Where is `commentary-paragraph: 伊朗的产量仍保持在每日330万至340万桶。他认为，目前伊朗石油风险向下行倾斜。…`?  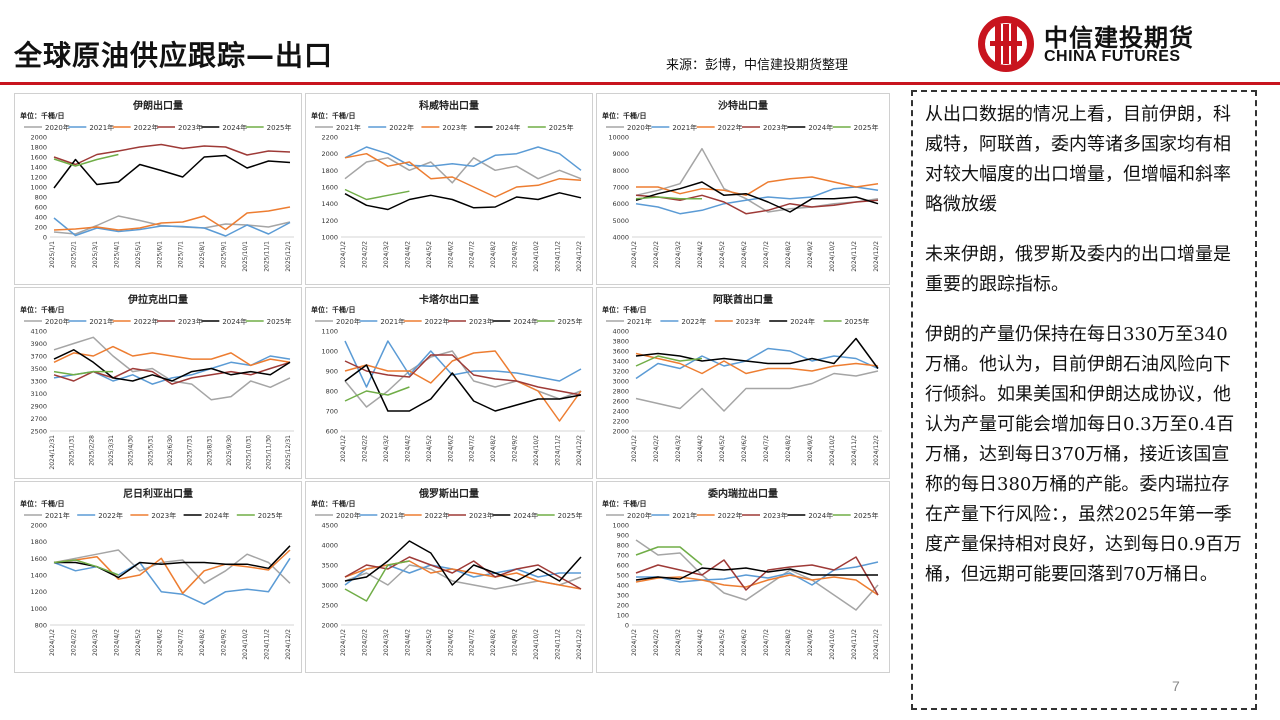
commentary-paragraph: 伊朗的产量仍保持在每日330万至340万桶。他认为，目前伊朗石油风险向下行倾斜。… is located at coordinates (1083, 454).